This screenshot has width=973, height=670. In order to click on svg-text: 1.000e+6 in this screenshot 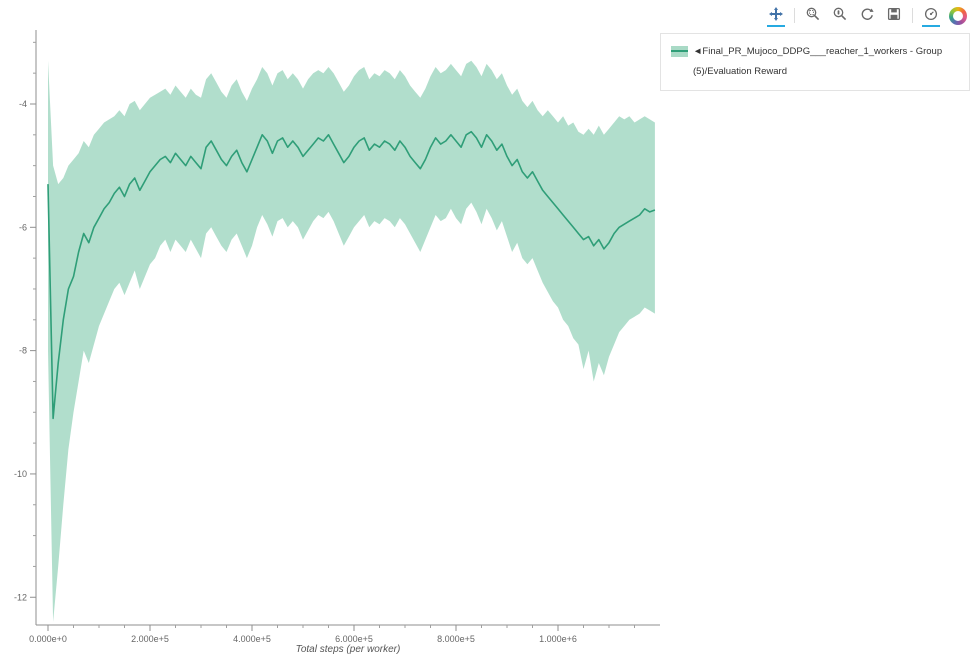, I will do `click(558, 639)`.